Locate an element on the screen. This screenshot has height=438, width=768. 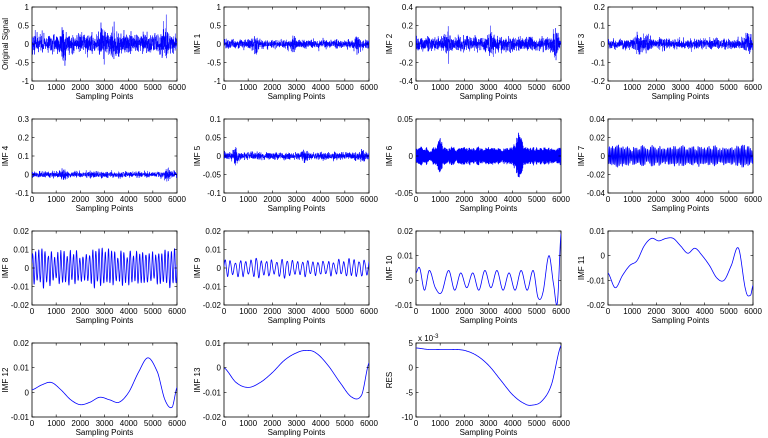
y-tick-label: 1 is located at coordinates (219, 7).